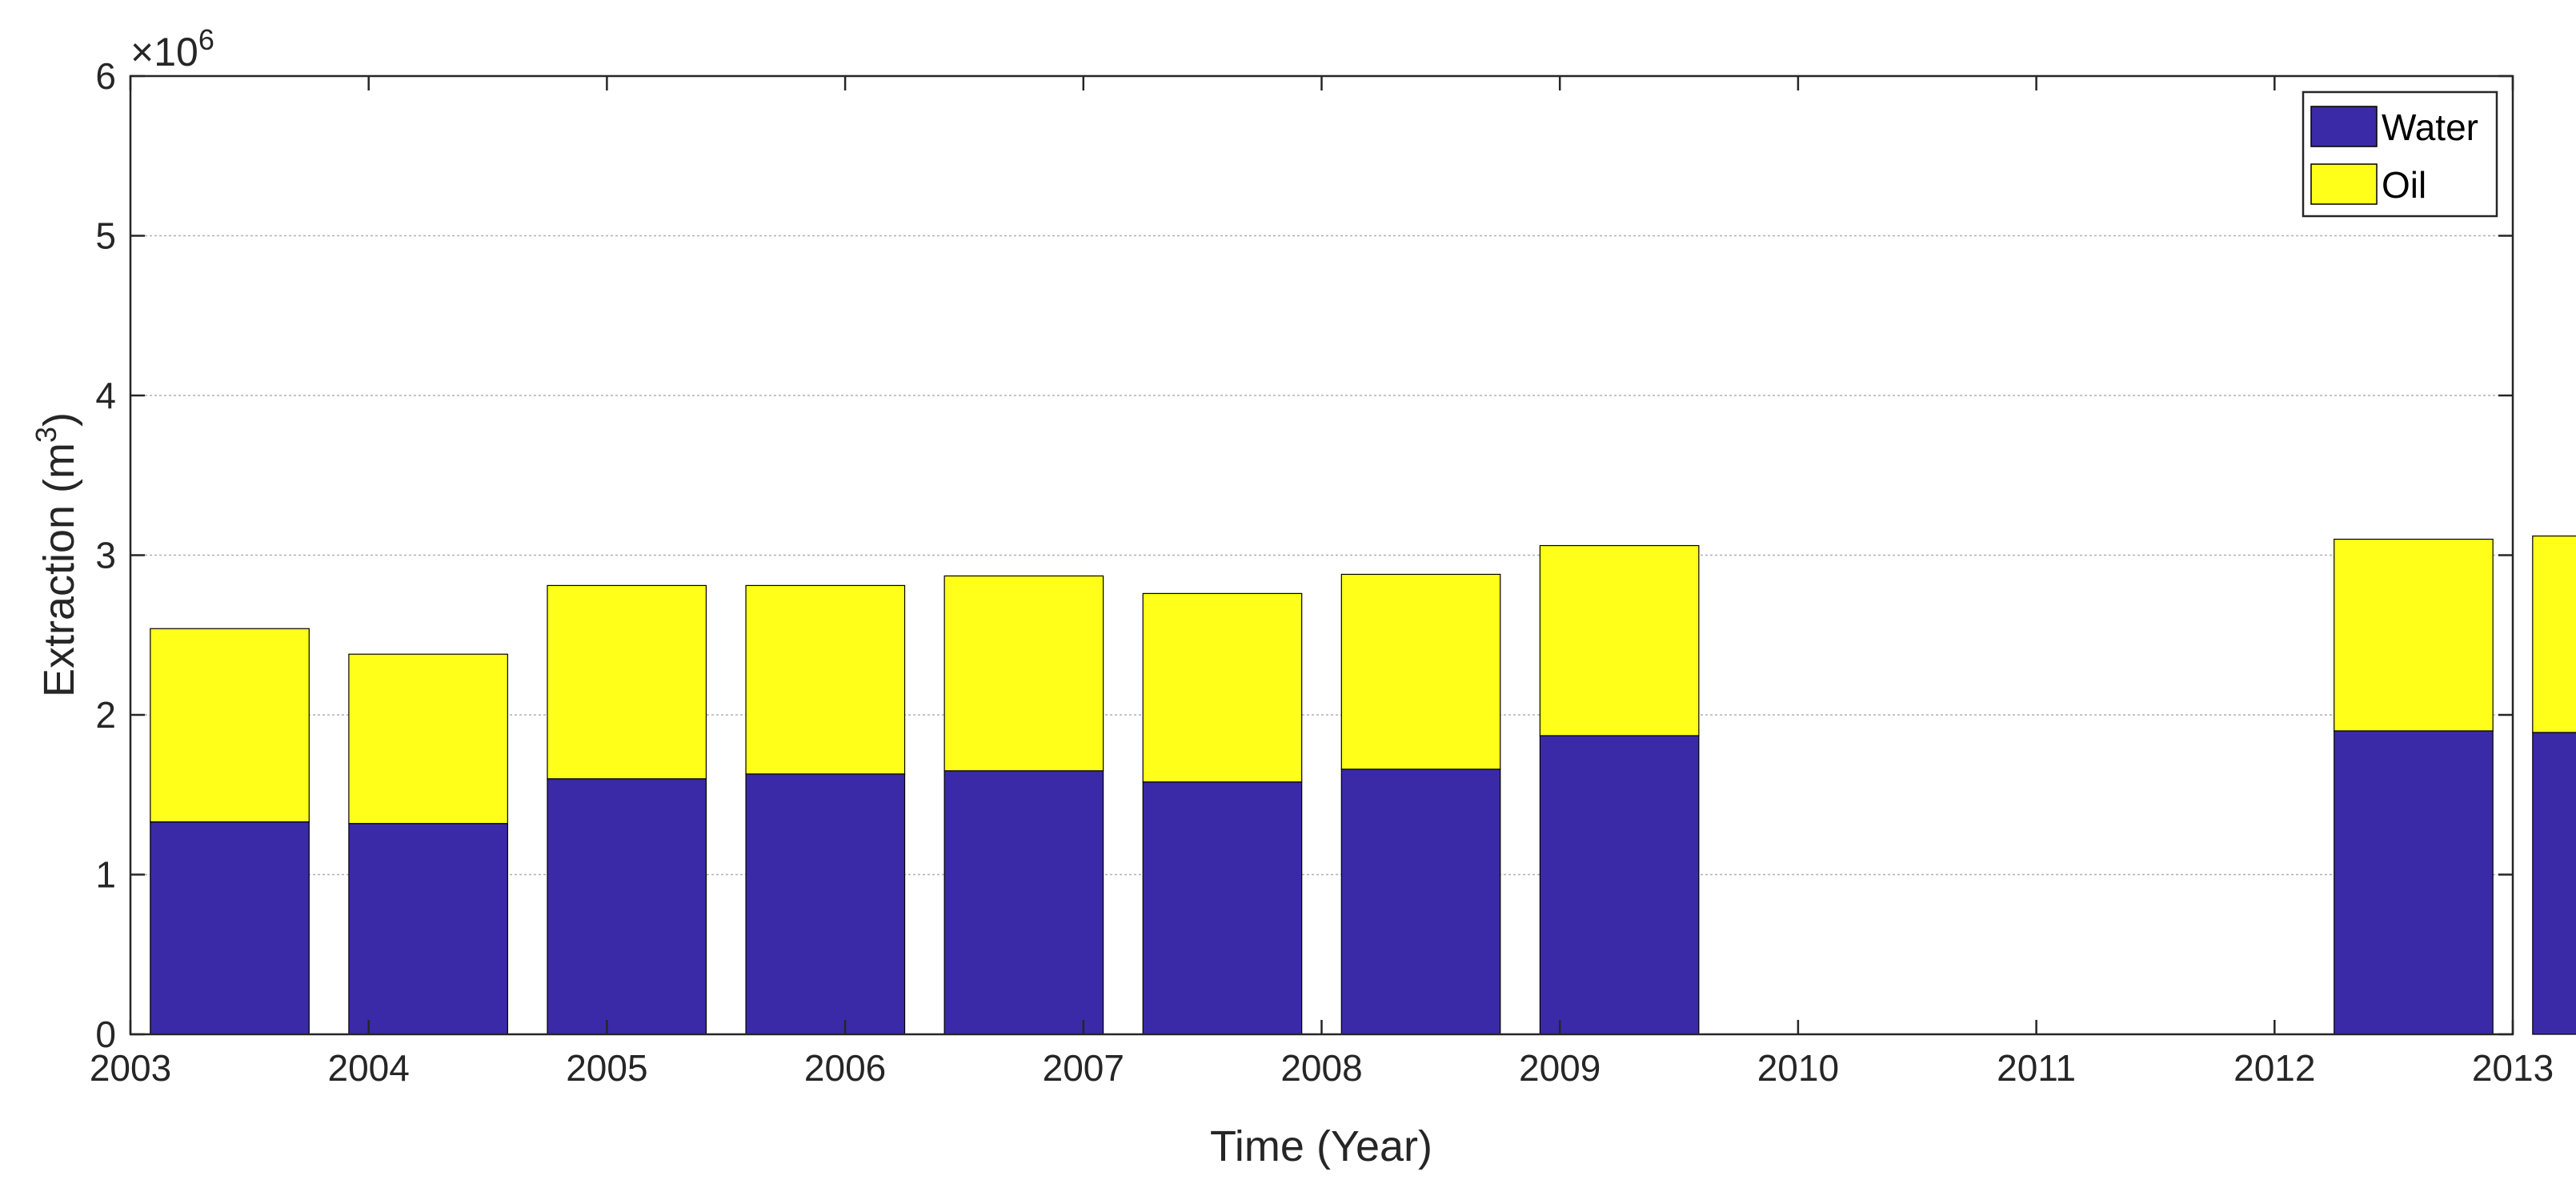 The image size is (2576, 1184). Describe the element at coordinates (2404, 185) in the screenshot. I see `legend-label-oil: Oil` at that location.